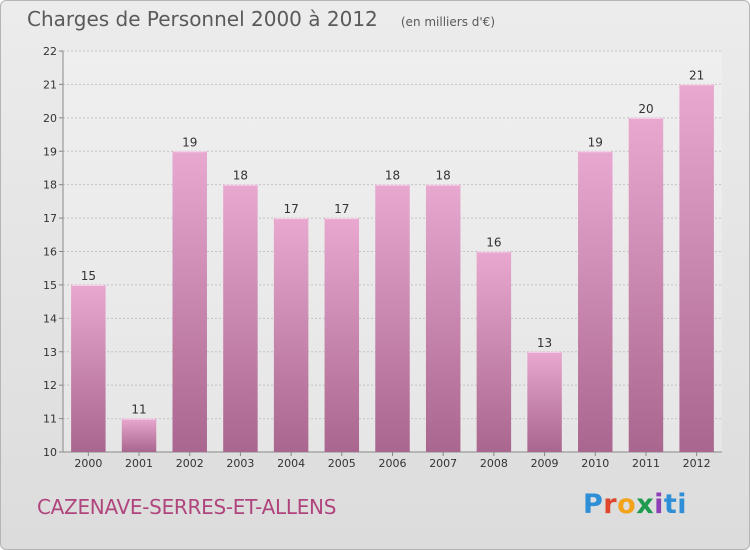 This screenshot has height=550, width=750. Describe the element at coordinates (202, 19) in the screenshot. I see `chart-title: Charges de Personnel 2000 à 2012` at that location.